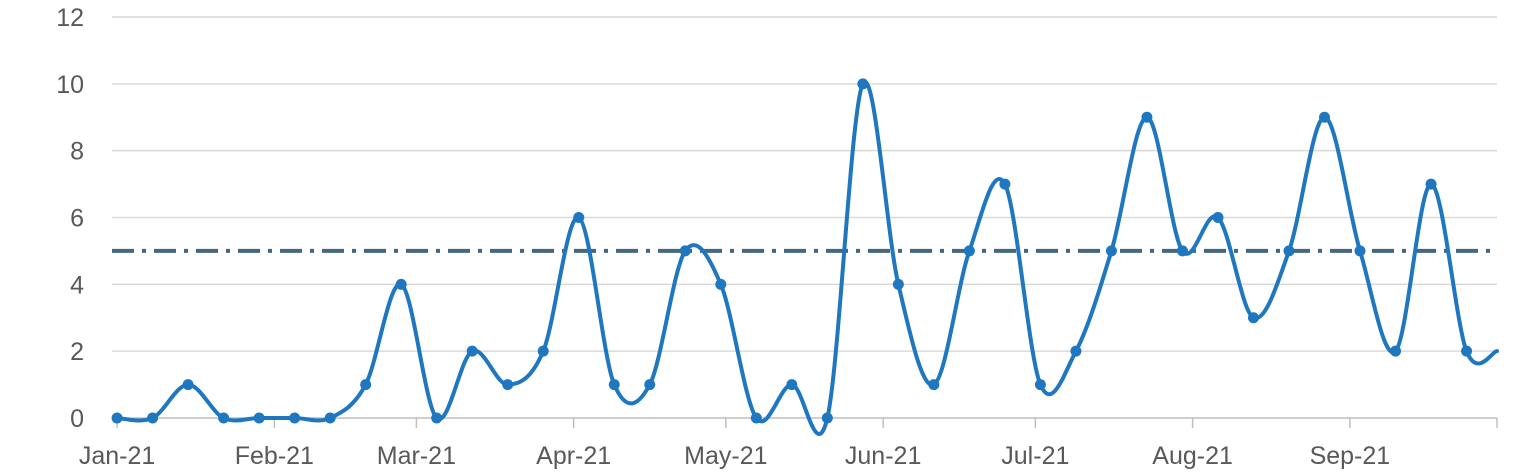  Describe the element at coordinates (416, 456) in the screenshot. I see `x-tick-label-2: Mar-21` at that location.